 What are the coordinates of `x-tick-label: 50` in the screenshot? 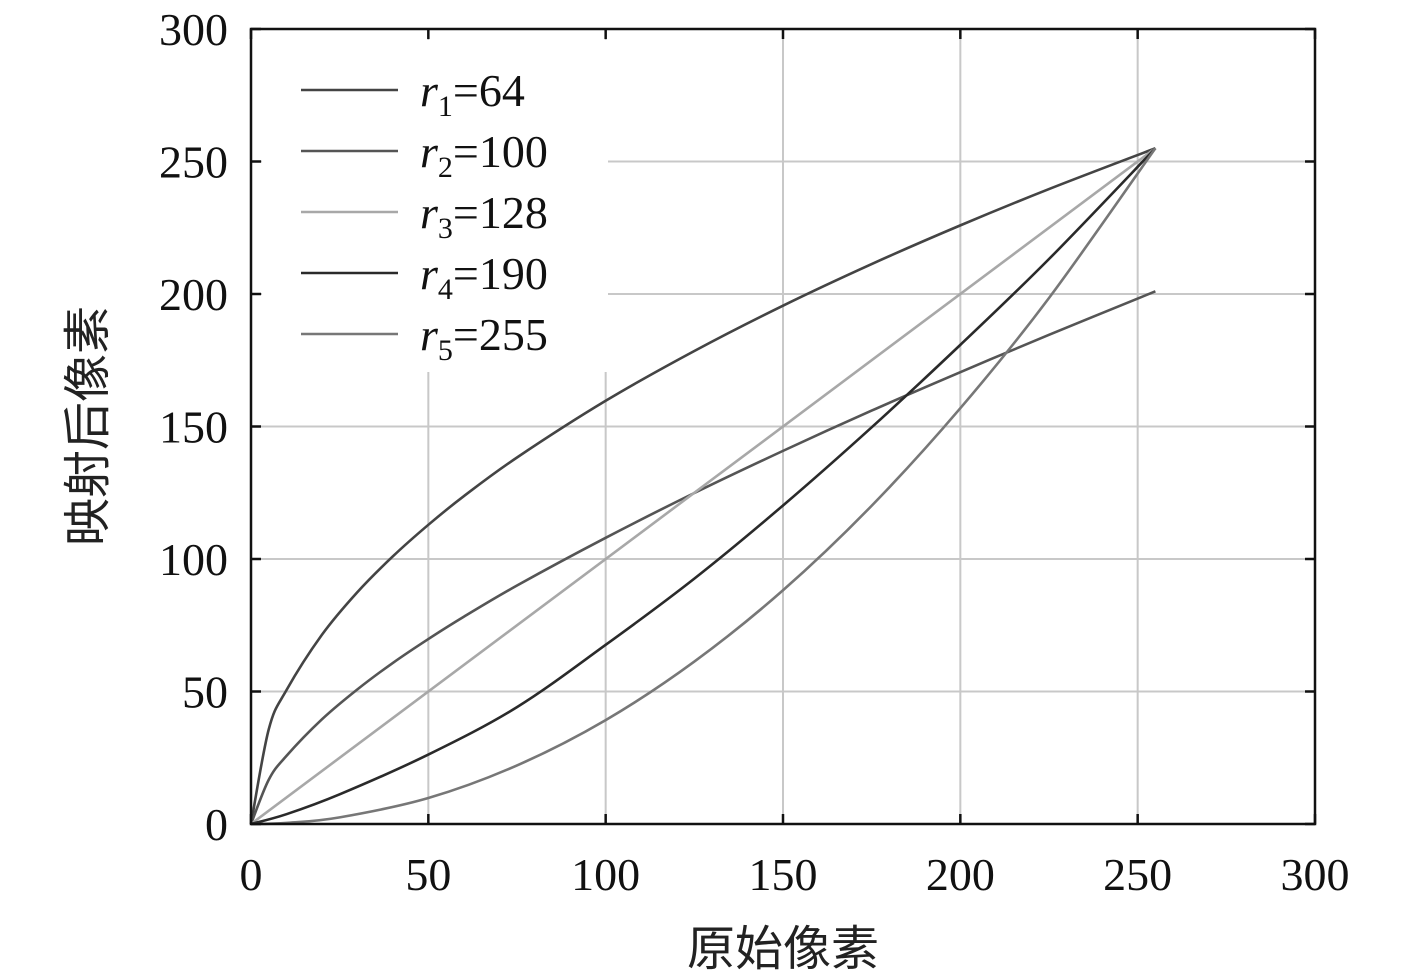 It's located at (428, 874).